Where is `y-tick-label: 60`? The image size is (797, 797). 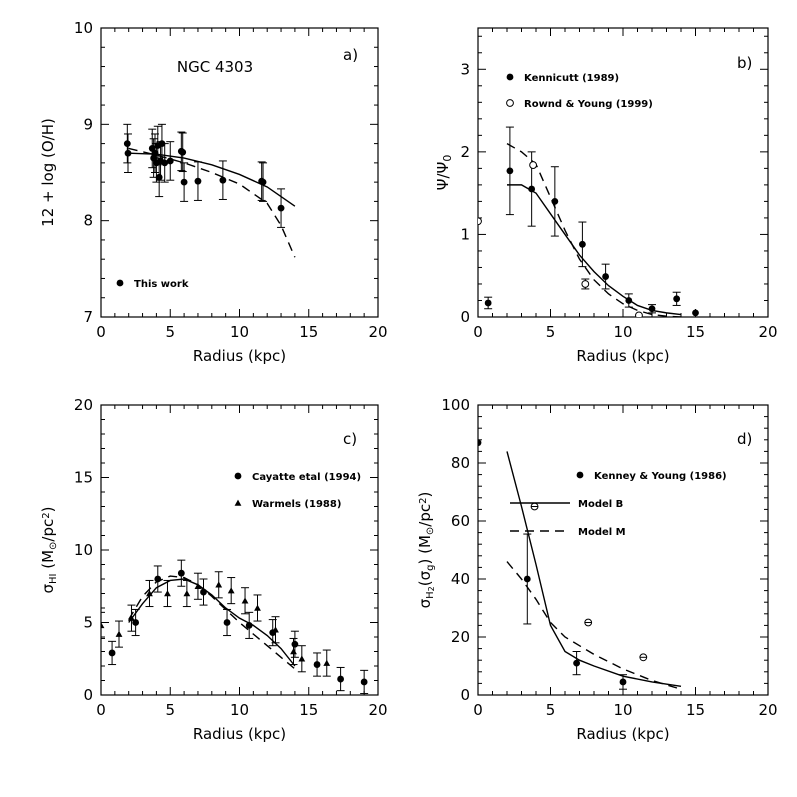
y-tick-label: 60 is located at coordinates (460, 521).